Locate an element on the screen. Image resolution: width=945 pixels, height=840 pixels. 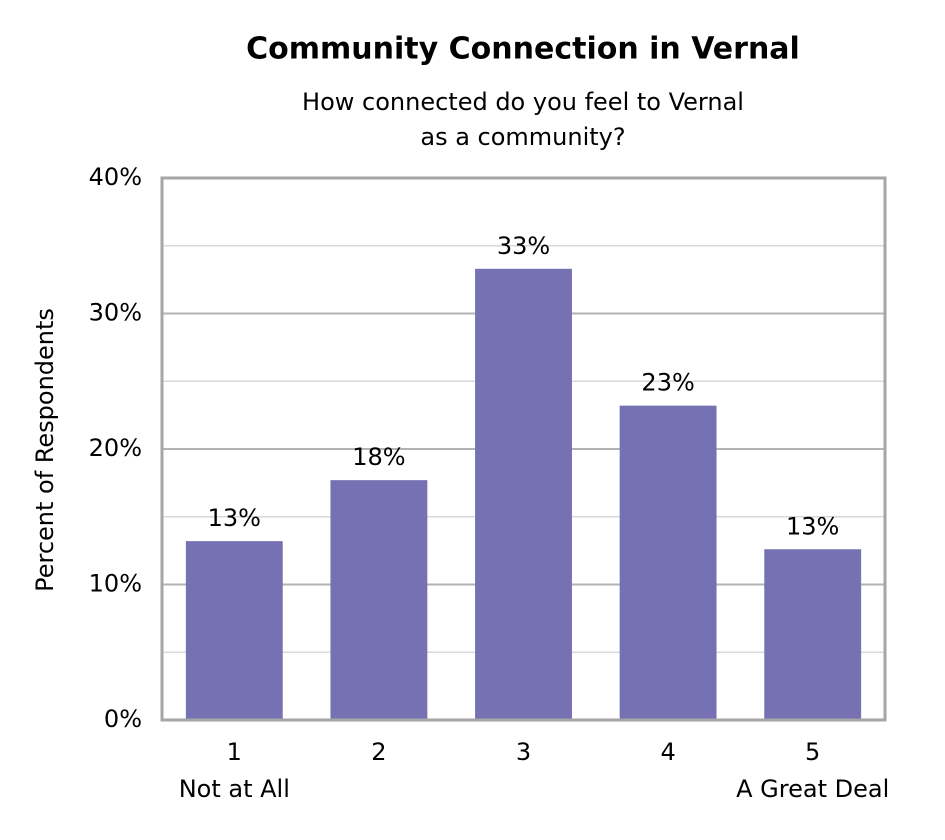
chart-title: Community Connection in Vernal is located at coordinates (523, 49).